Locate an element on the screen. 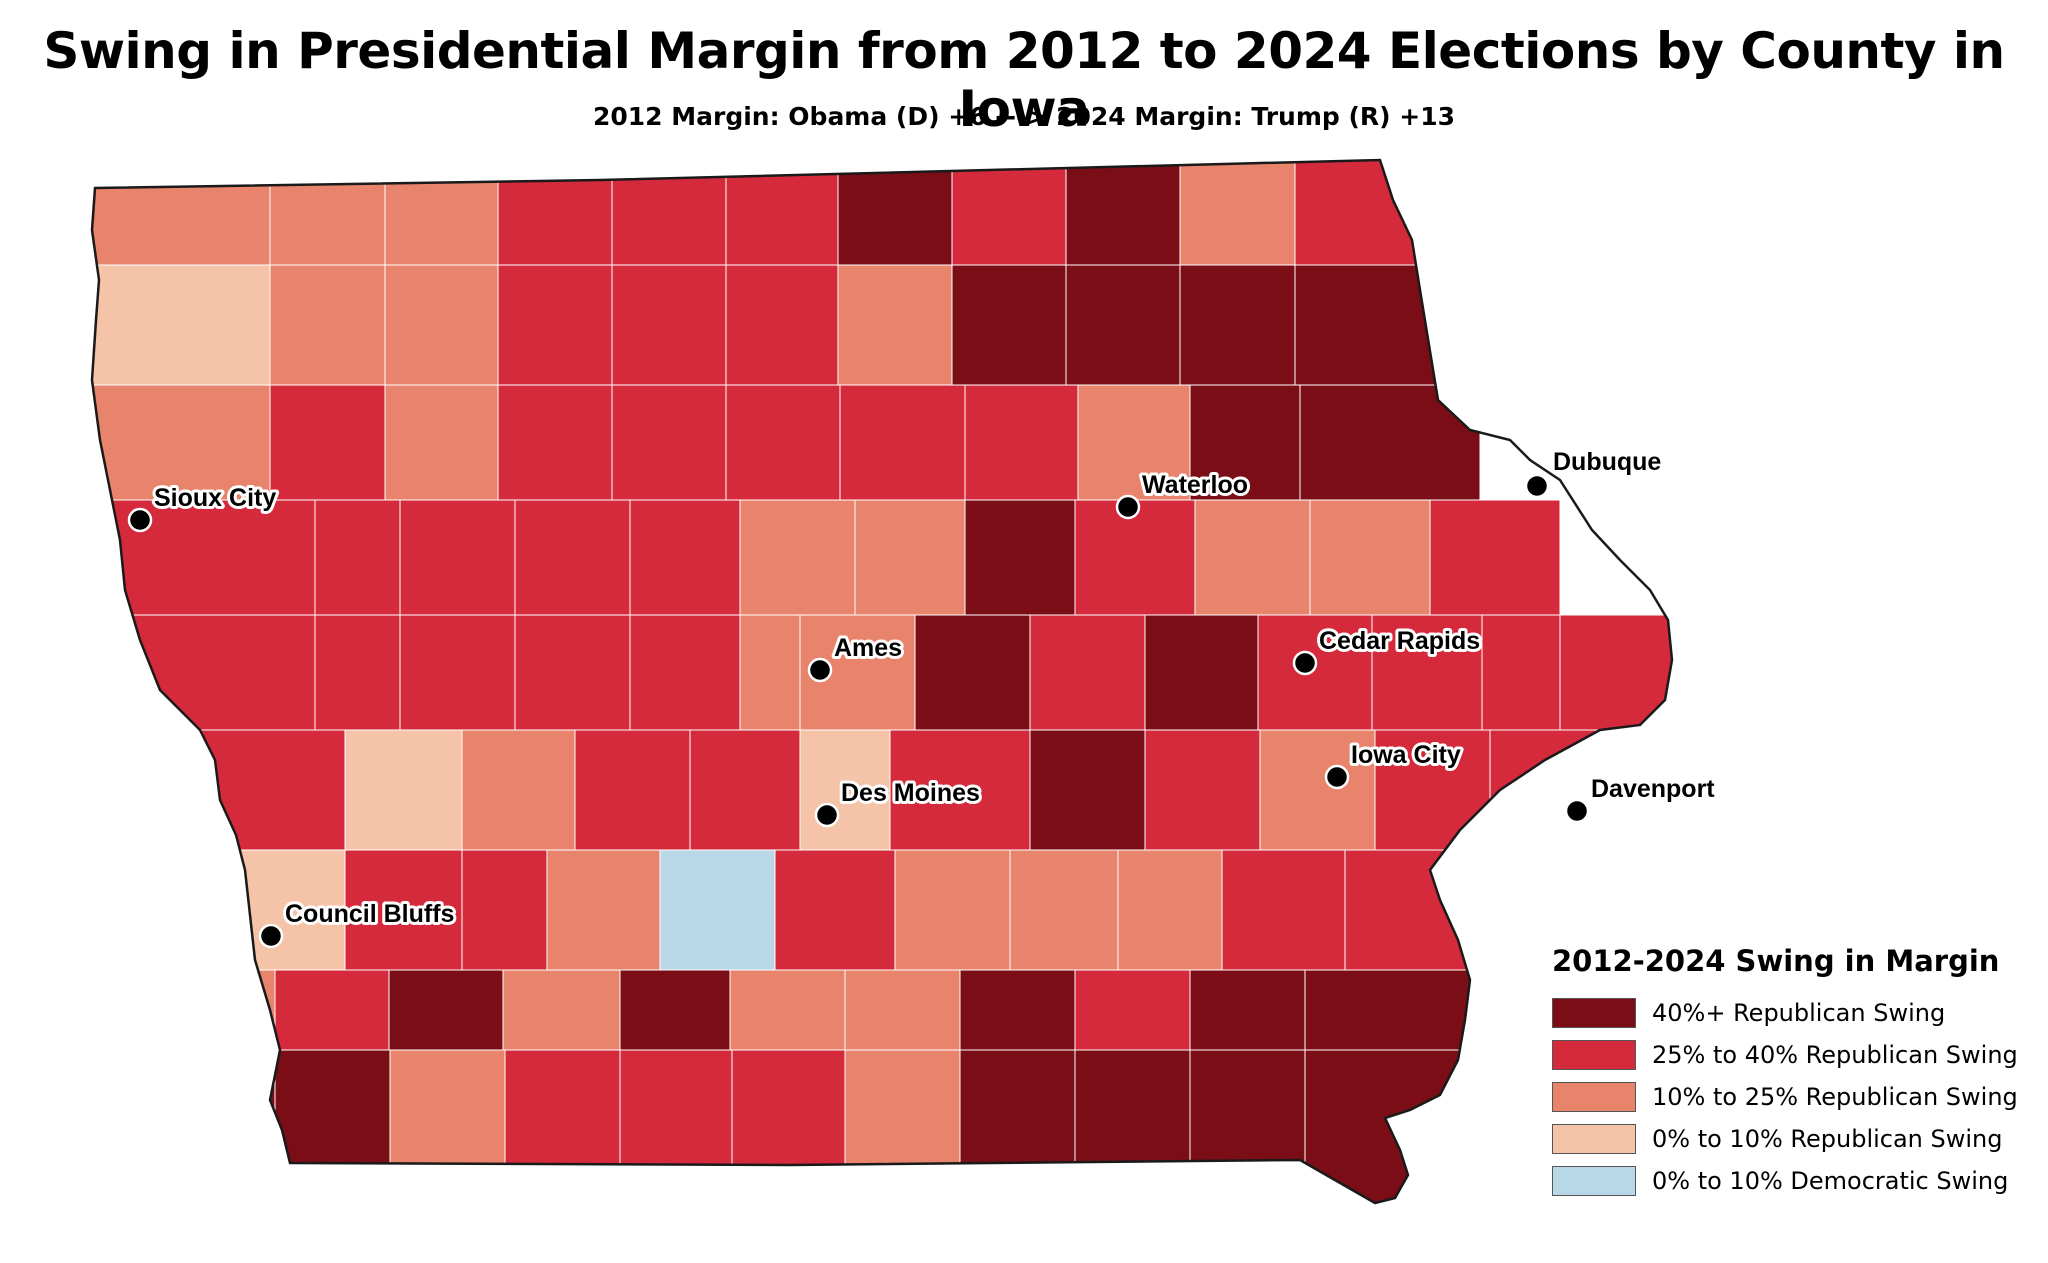 The image size is (2048, 1263). legend-label-d0: 0% to 10% Democratic Swing is located at coordinates (1830, 1181).